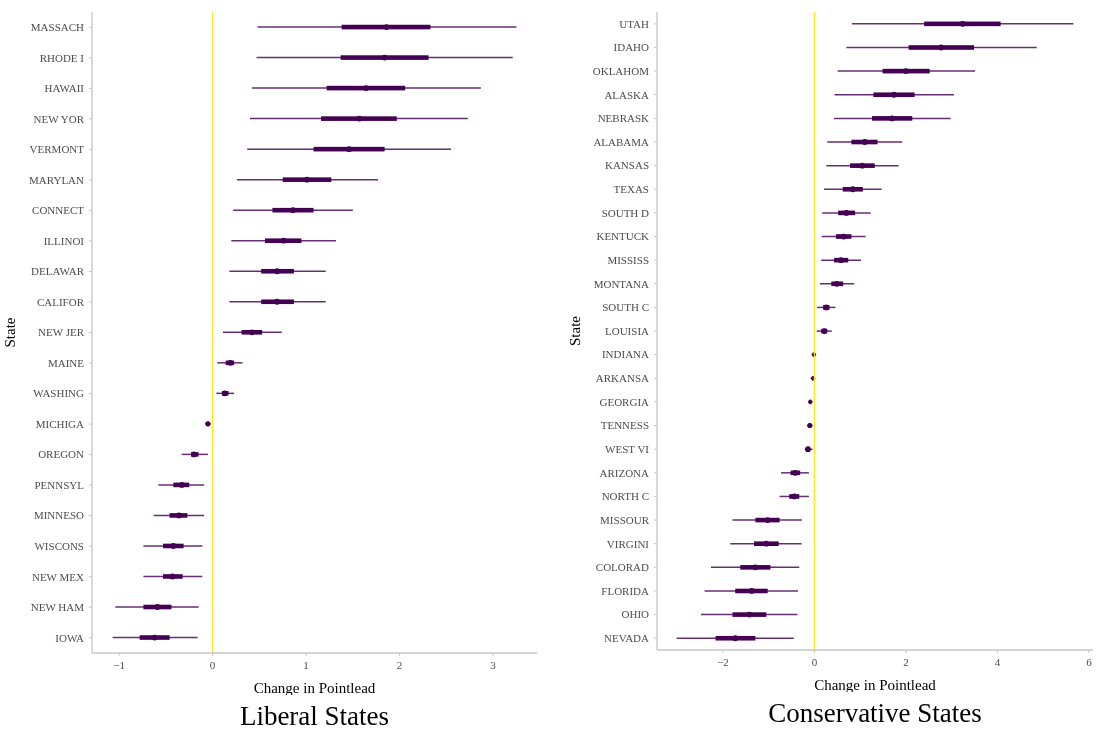 This screenshot has height=750, width=1103. What do you see at coordinates (64, 240) in the screenshot?
I see `y-tick-label: ILLINOI` at bounding box center [64, 240].